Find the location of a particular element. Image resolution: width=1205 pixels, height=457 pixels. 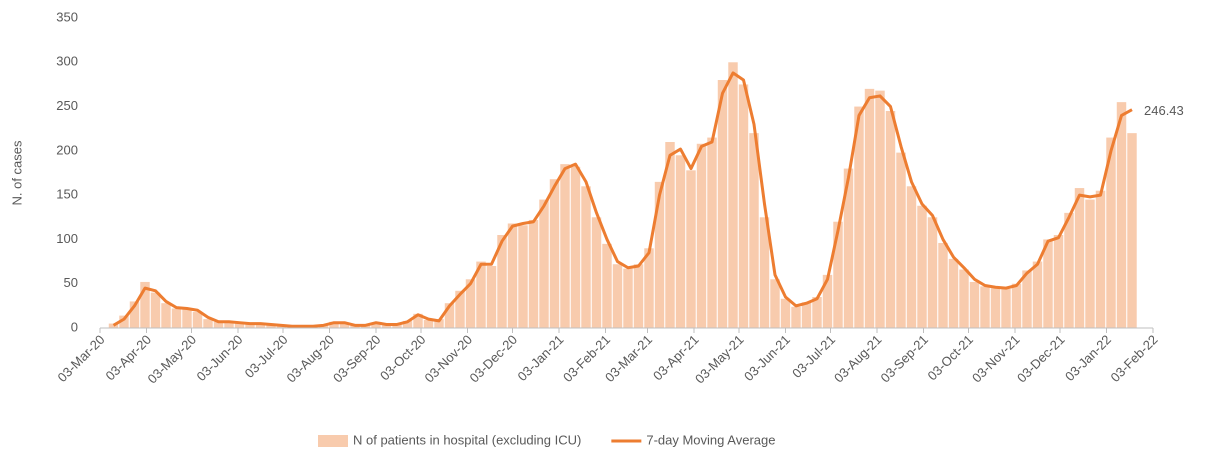

x-tick-label: 03-Jul-20 is located at coordinates (266, 356).